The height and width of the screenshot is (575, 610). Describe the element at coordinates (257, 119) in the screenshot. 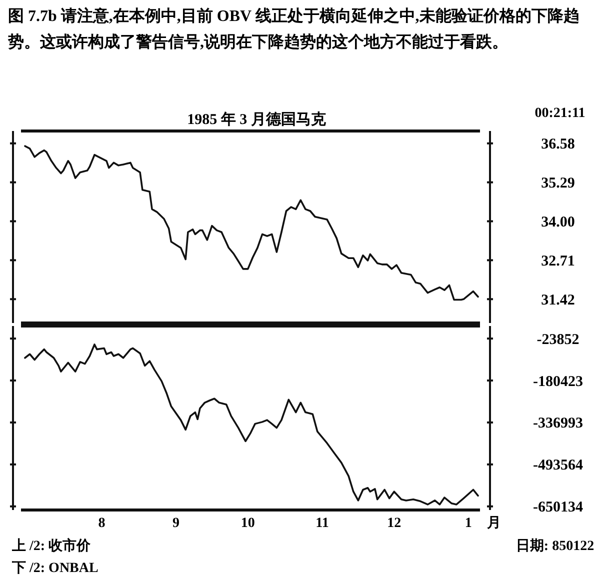

I see `chart-subtitle: 1985 年 3 月德国马克` at that location.